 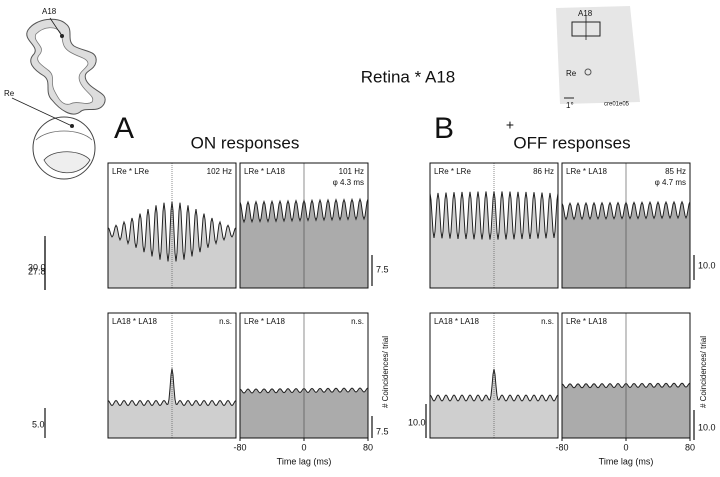 What do you see at coordinates (38, 424) in the screenshot?
I see `scale-value: 5.0` at bounding box center [38, 424].